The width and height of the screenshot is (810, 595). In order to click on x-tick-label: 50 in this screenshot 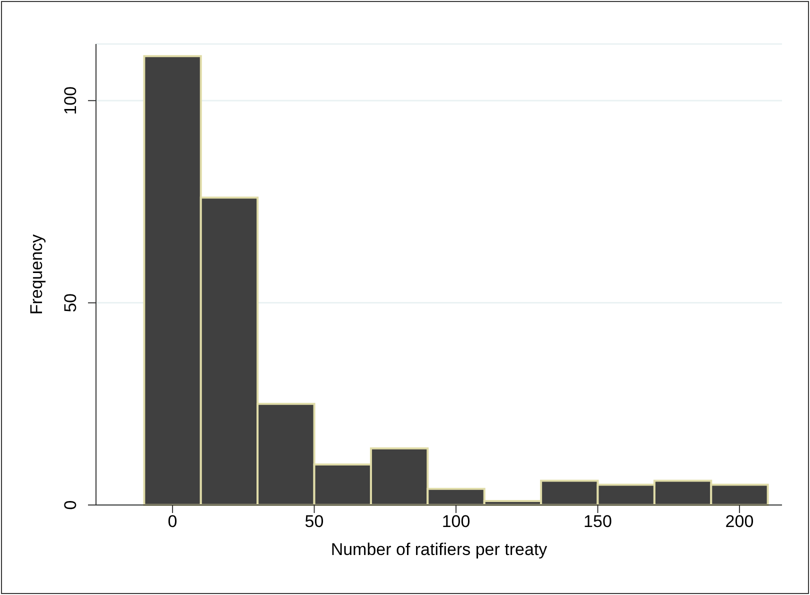, I will do `click(314, 522)`.